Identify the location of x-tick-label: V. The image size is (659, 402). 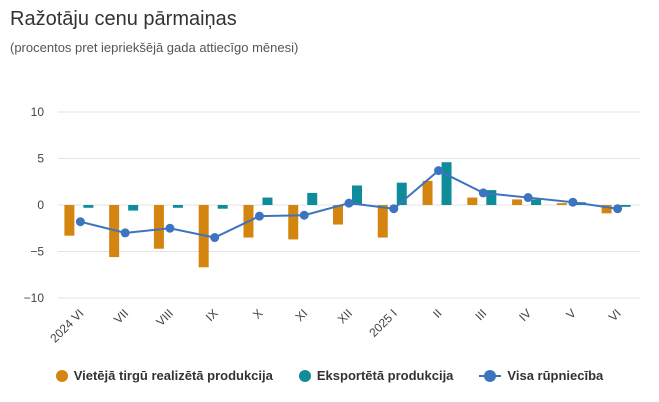
(571, 314).